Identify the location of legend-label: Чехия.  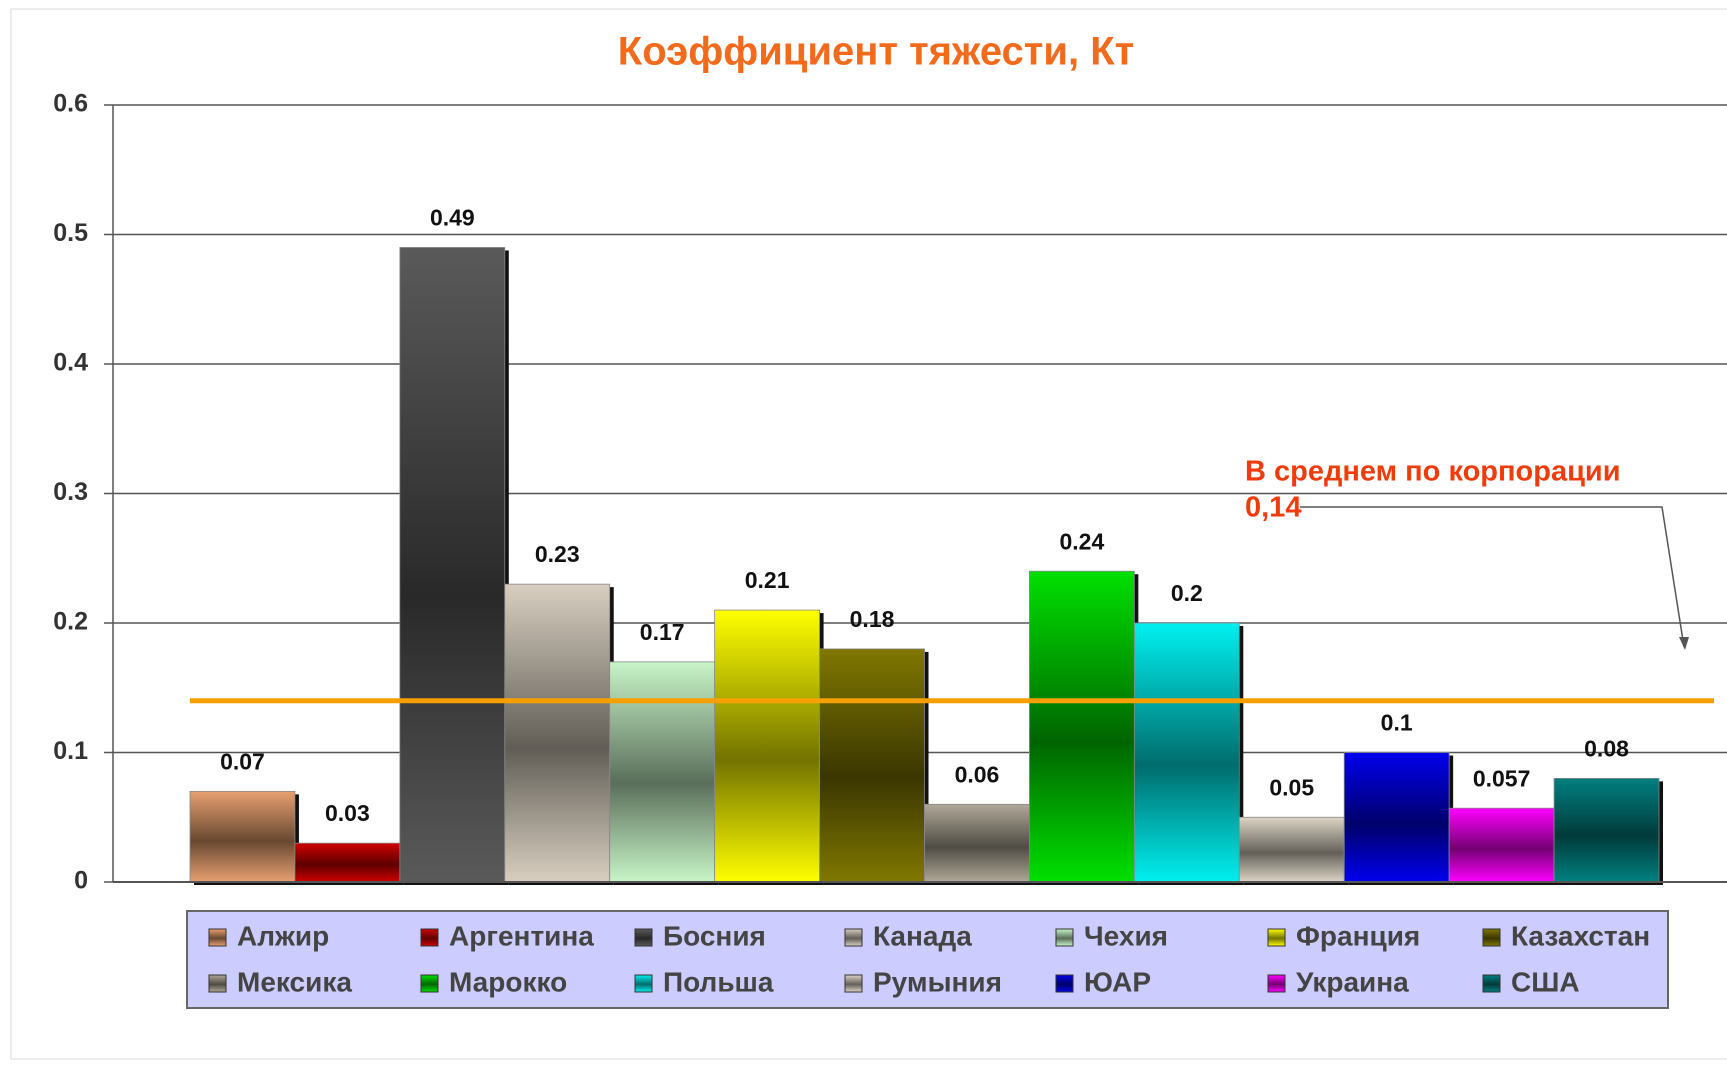
(1126, 935).